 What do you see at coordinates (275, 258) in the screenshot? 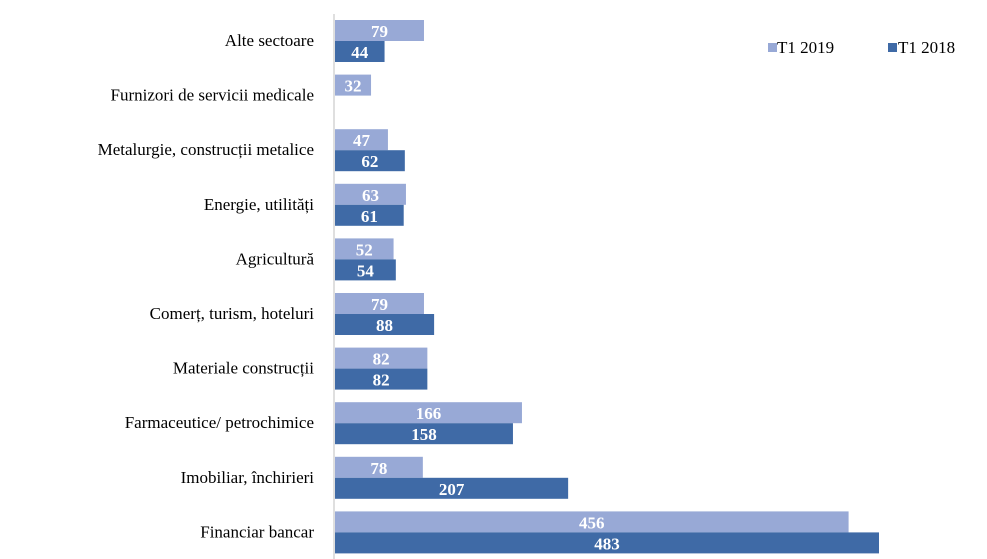
I see `category-label: Agricultură` at bounding box center [275, 258].